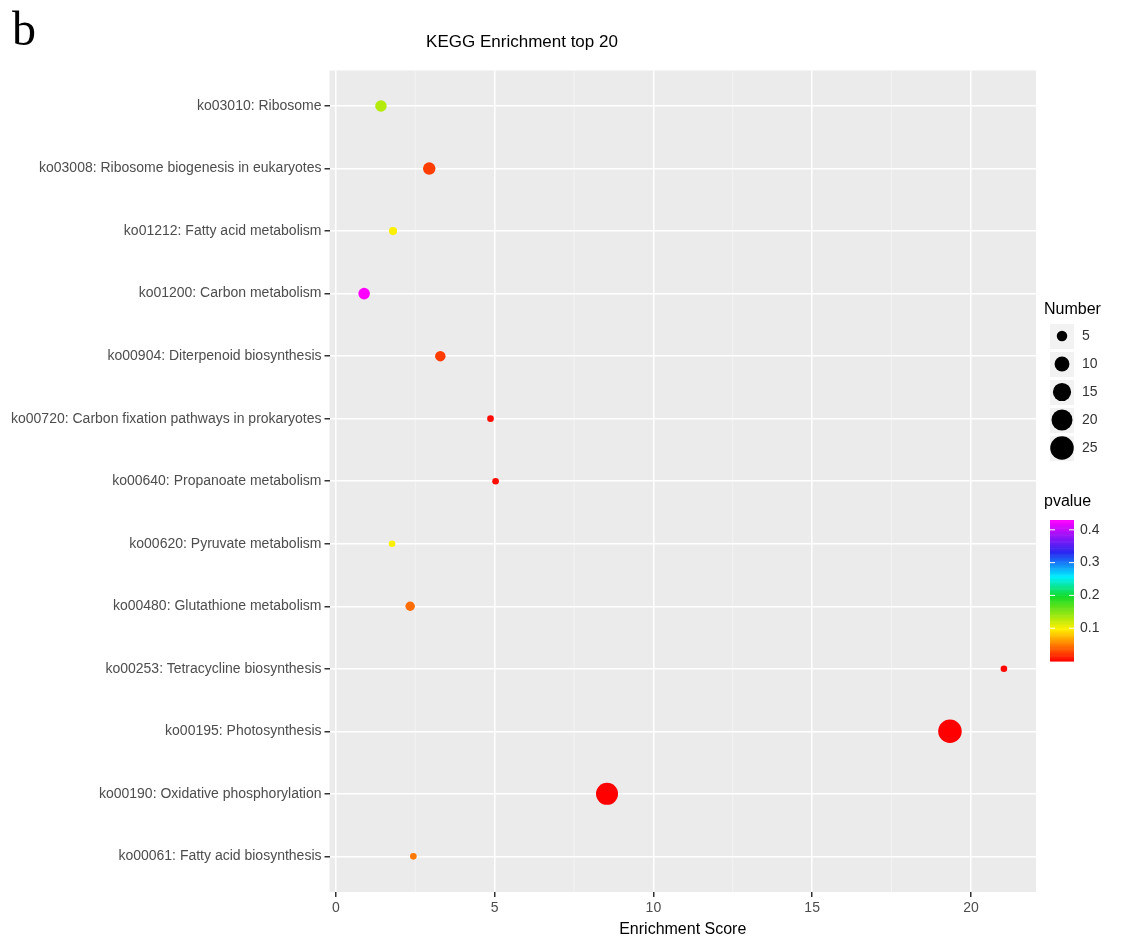 This screenshot has height=950, width=1129. I want to click on text: b, so click(24, 28).